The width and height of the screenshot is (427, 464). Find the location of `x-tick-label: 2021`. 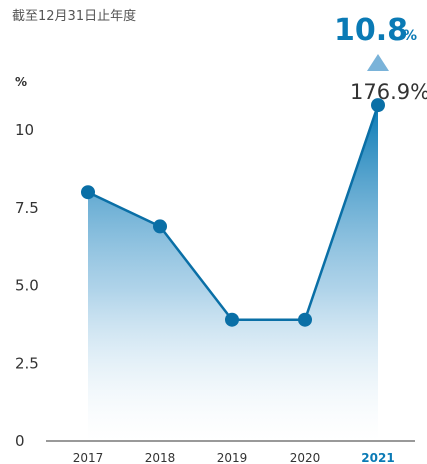

x-tick-label: 2021 is located at coordinates (377, 457).